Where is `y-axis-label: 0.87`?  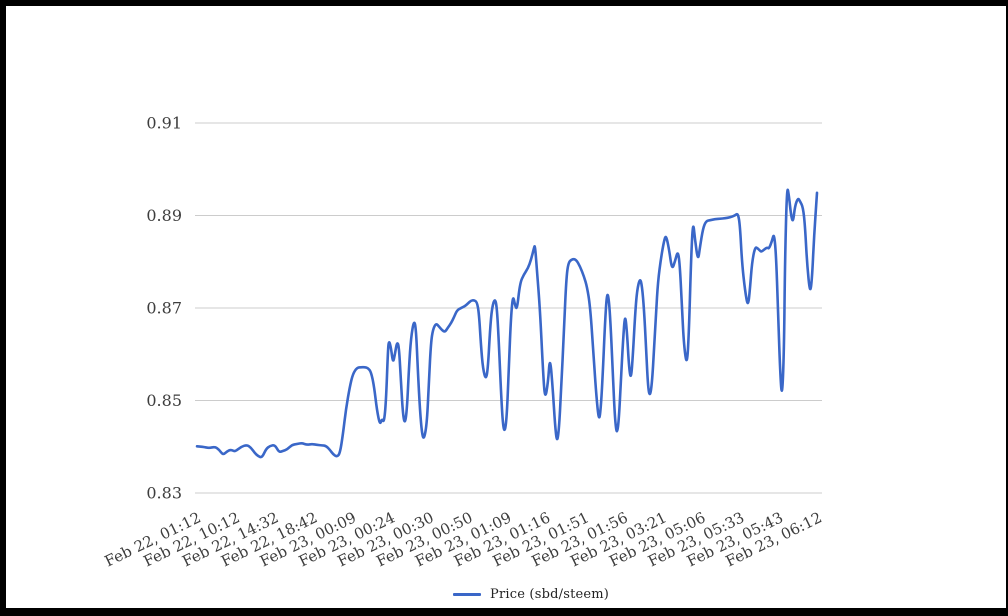
y-axis-label: 0.87 is located at coordinates (164, 308).